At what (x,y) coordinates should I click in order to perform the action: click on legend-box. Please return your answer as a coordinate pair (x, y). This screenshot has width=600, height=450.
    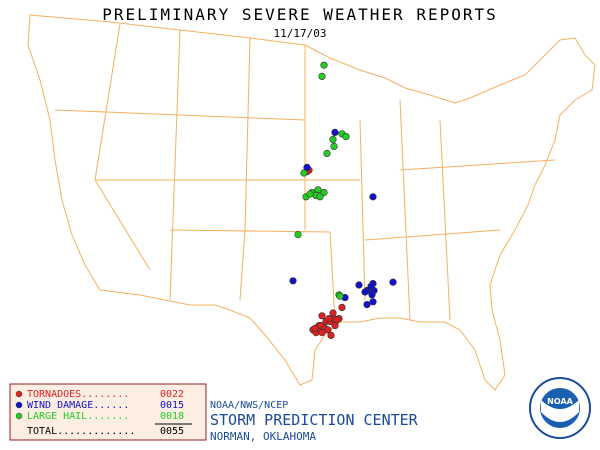
    Looking at the image, I should click on (108, 412).